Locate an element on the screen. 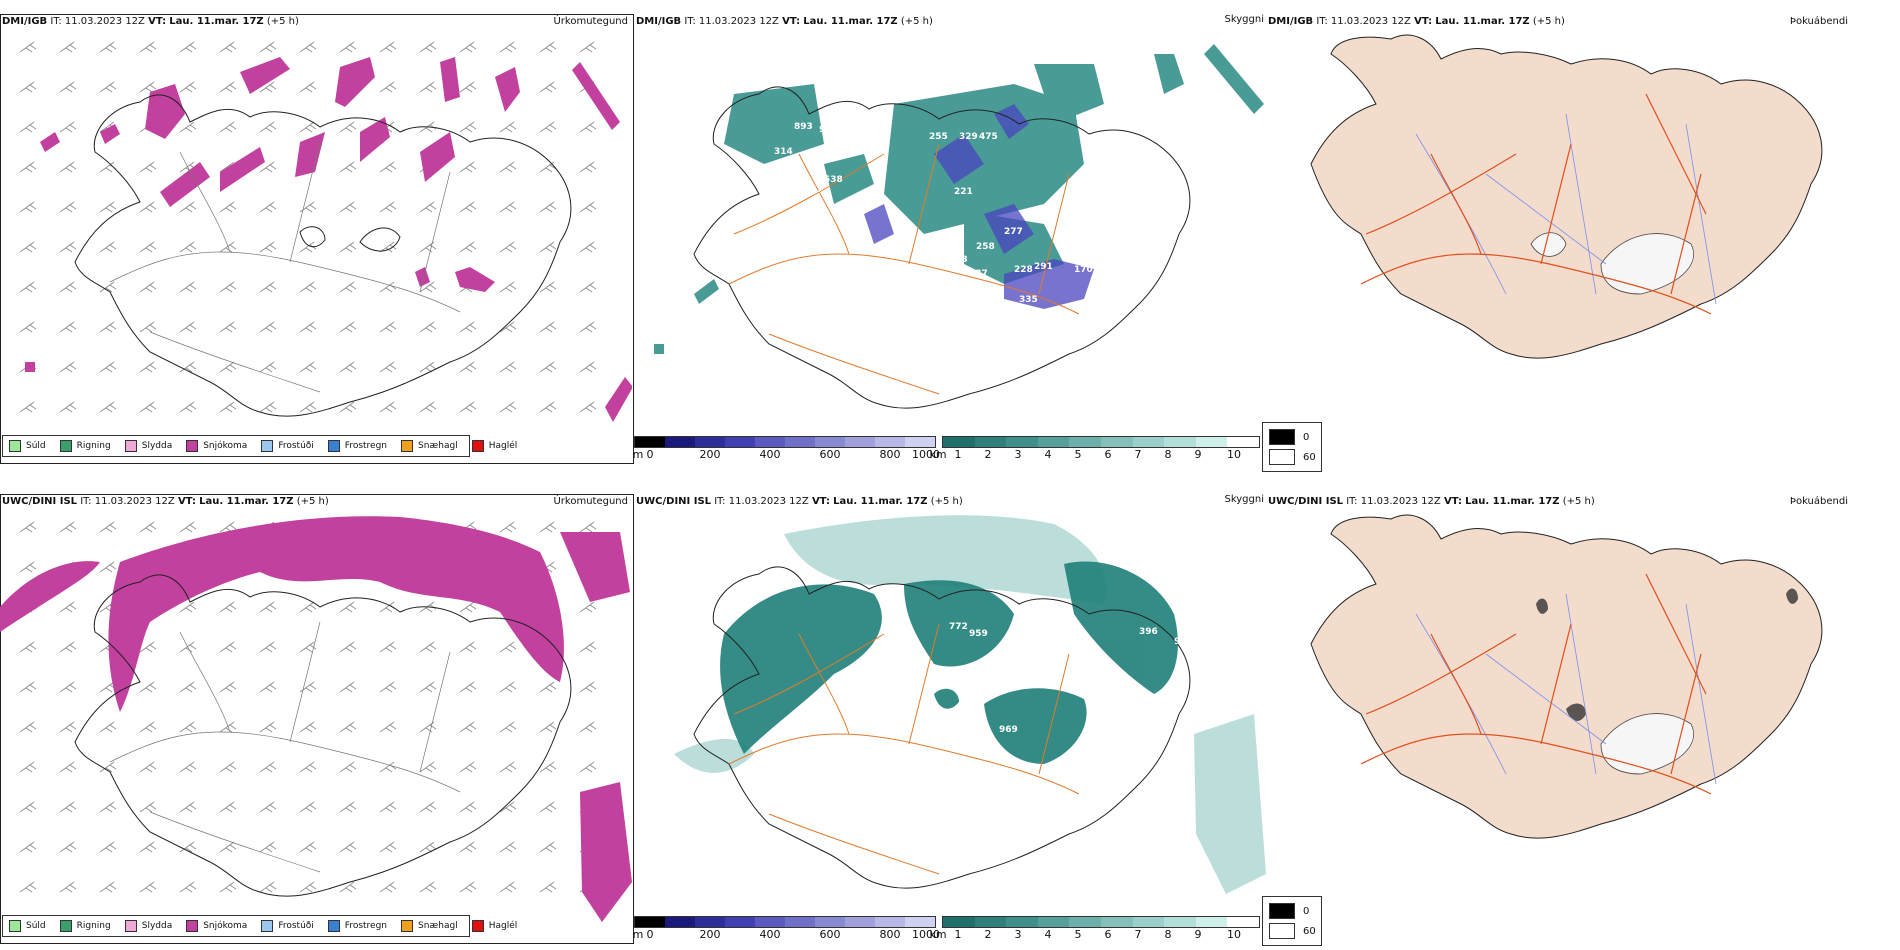 The image size is (1900, 950). fog-map is located at coordinates (1566, 676).